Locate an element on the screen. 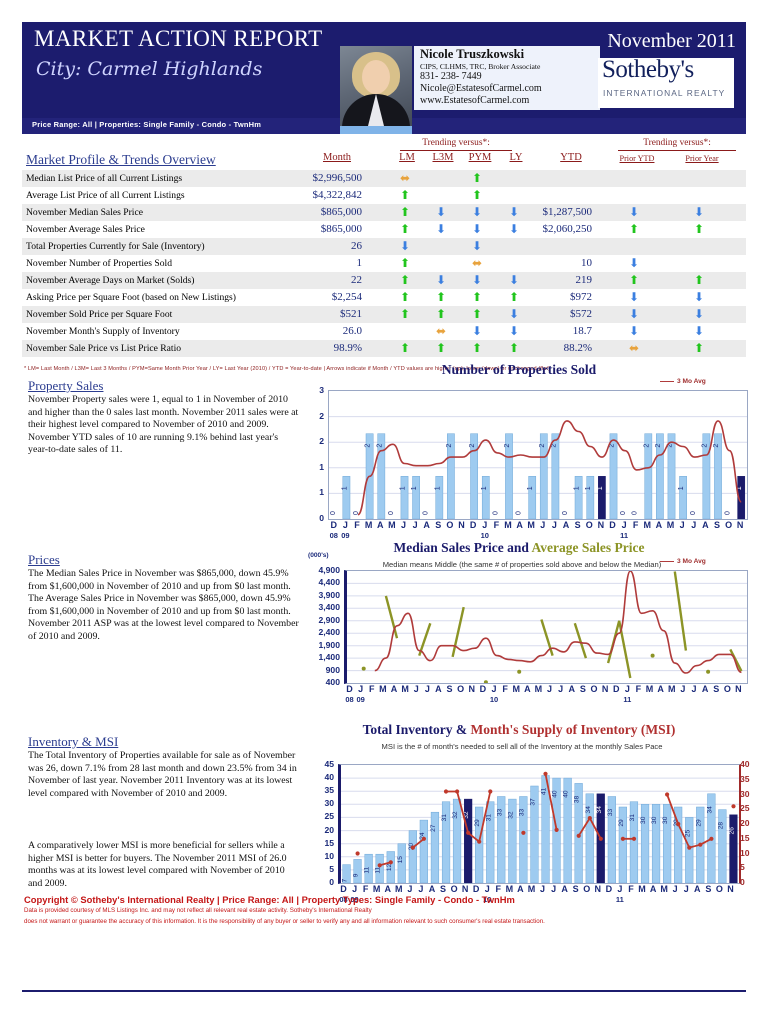 This screenshot has width=768, height=1024. y-axis-tick-label: 10 is located at coordinates (745, 852).